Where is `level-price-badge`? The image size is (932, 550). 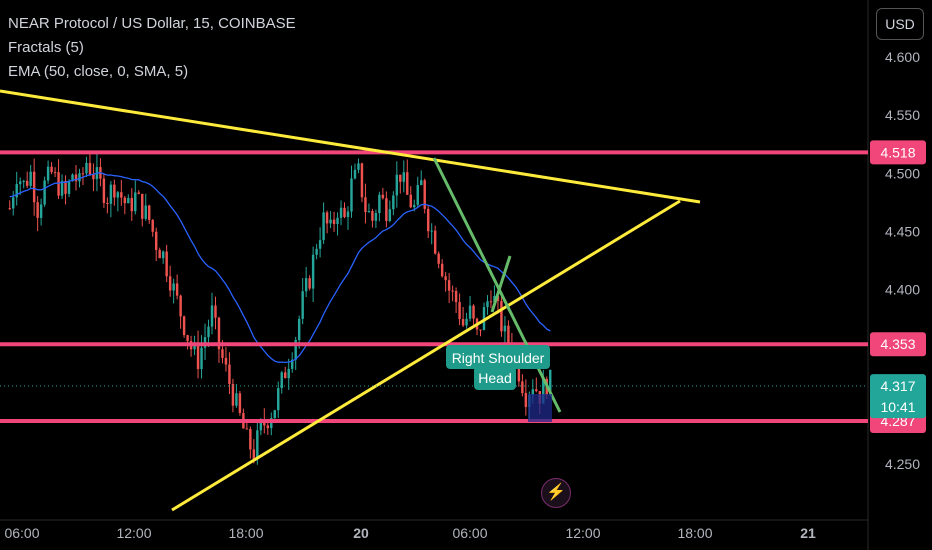
level-price-badge is located at coordinates (898, 344).